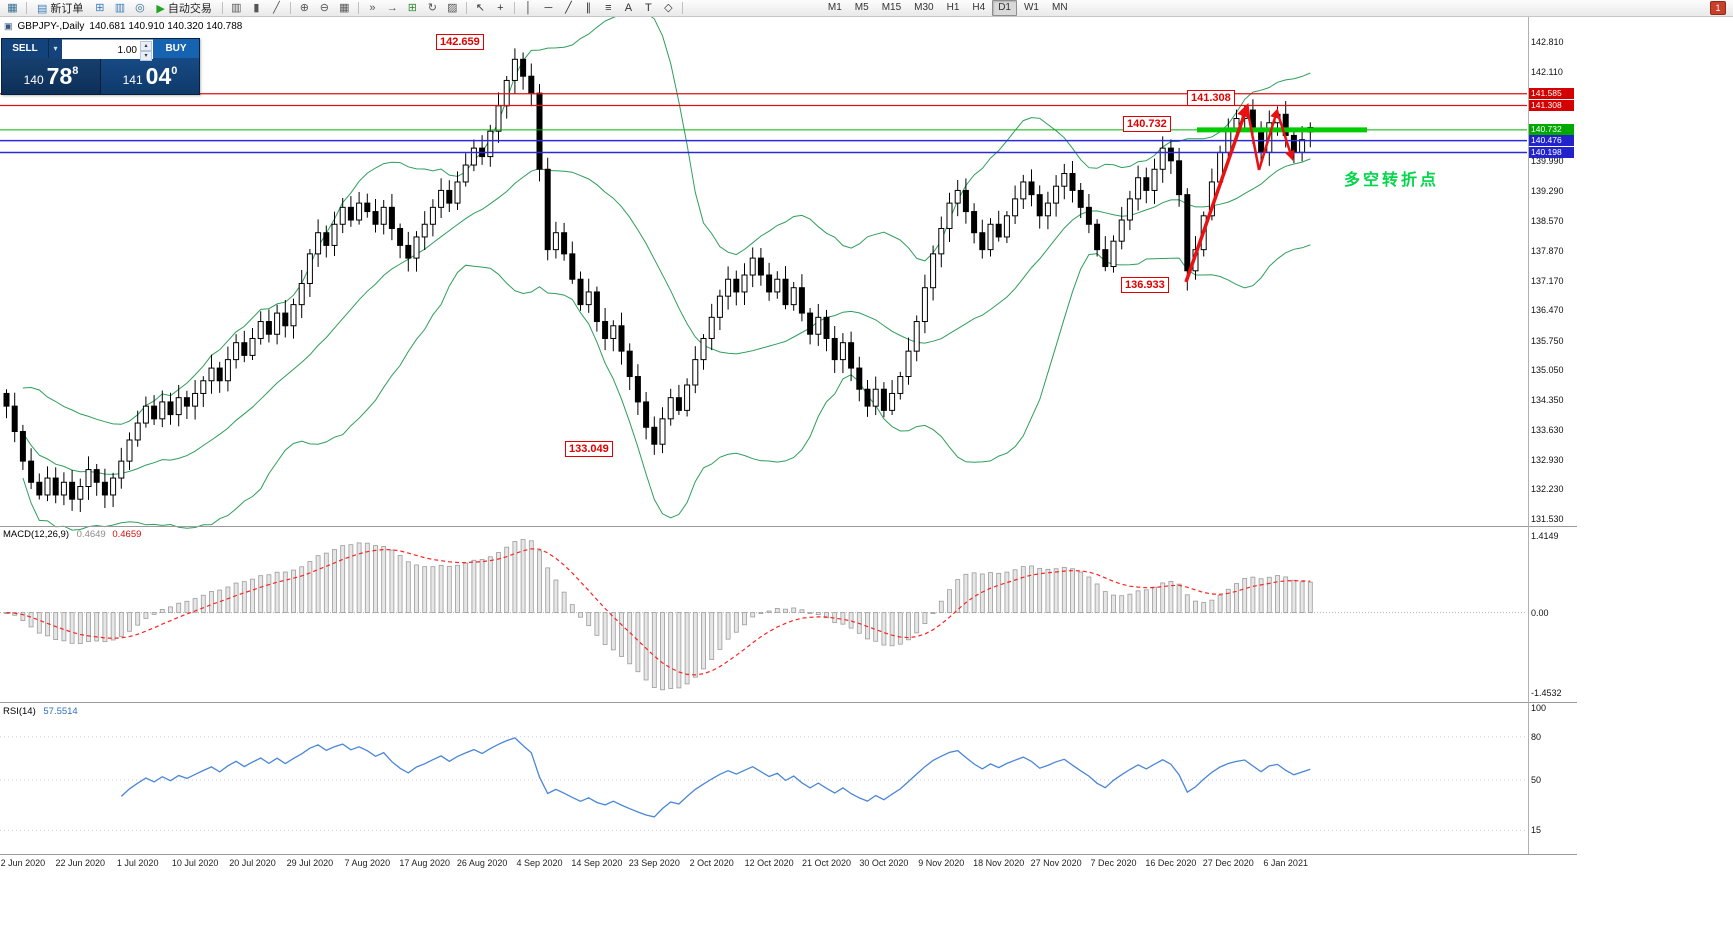 The image size is (1733, 942). Describe the element at coordinates (1545, 536) in the screenshot. I see `macd-scale-label: 1.4149` at that location.